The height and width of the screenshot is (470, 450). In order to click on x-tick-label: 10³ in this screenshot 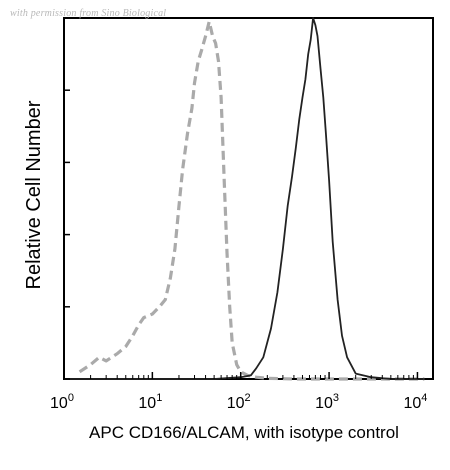, I will do `click(327, 402)`.